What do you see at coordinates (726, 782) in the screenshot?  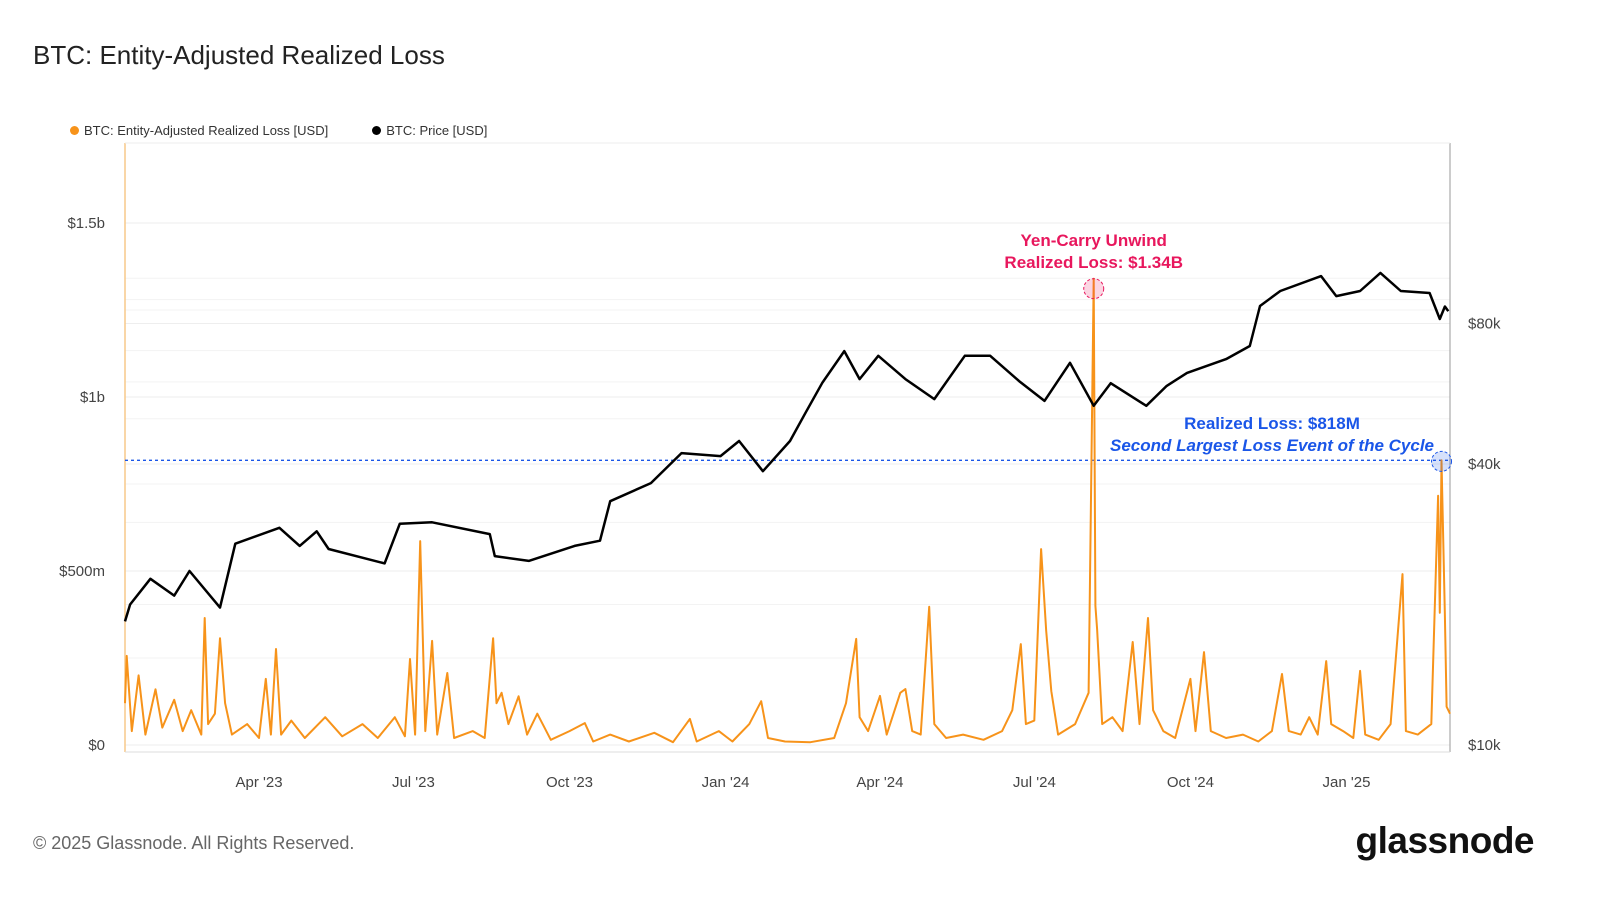 I see `x-tick-label: Jan '24` at bounding box center [726, 782].